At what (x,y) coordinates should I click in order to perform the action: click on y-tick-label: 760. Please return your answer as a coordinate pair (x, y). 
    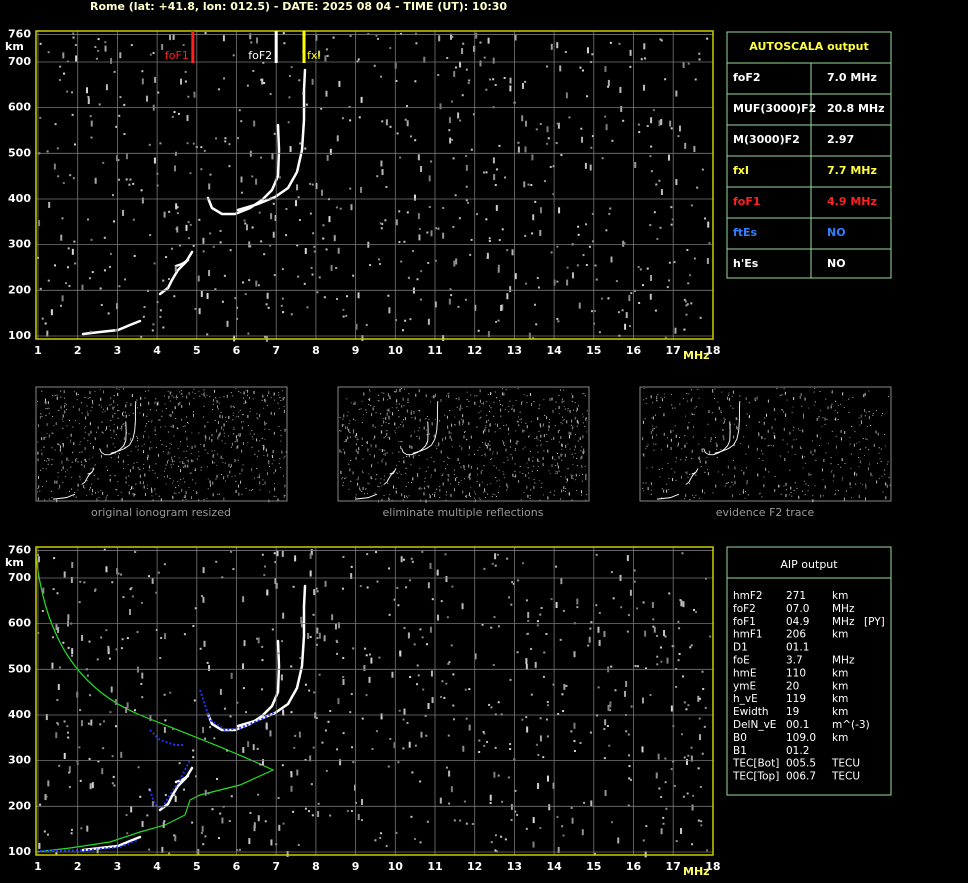
    Looking at the image, I should click on (19, 550).